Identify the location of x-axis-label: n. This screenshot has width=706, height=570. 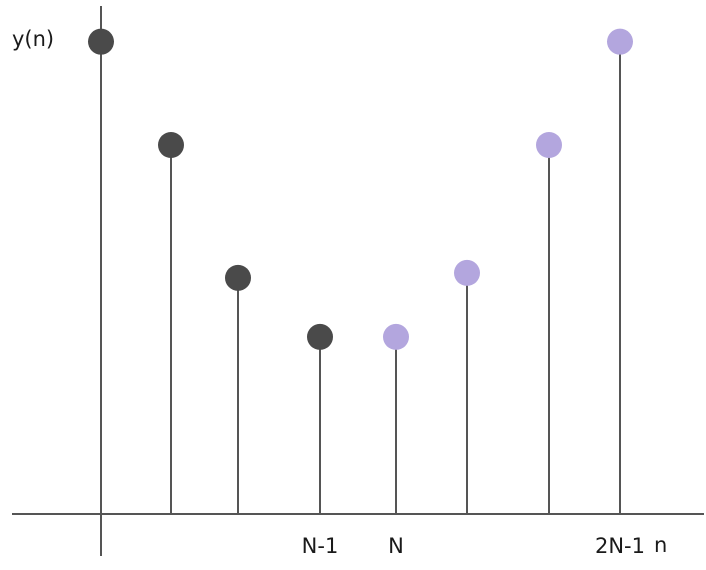
(660, 545).